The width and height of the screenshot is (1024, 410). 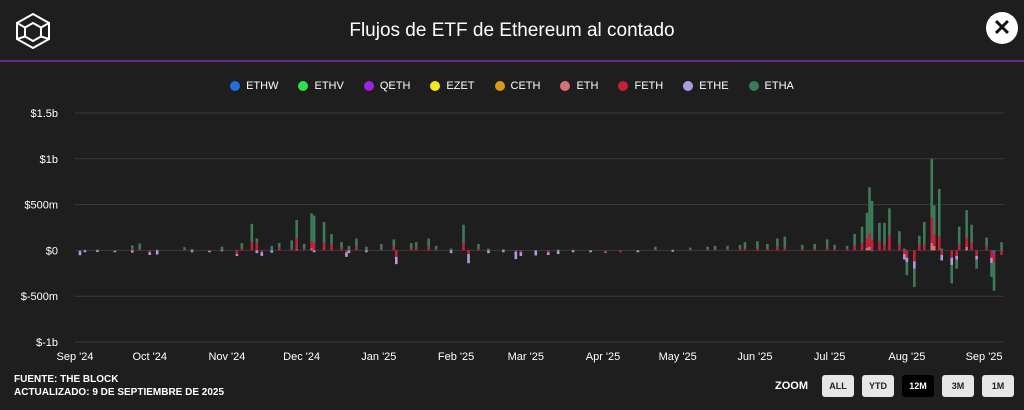 I want to click on y-tick-label: $1b, so click(x=49, y=160).